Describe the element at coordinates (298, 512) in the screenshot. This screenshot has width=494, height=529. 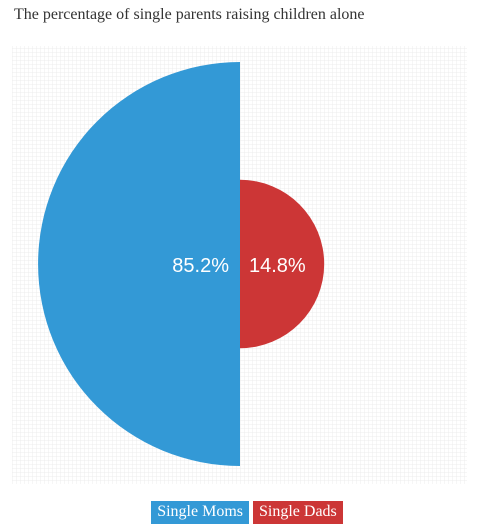
I see `legend-item-single-dads: Single Dads` at that location.